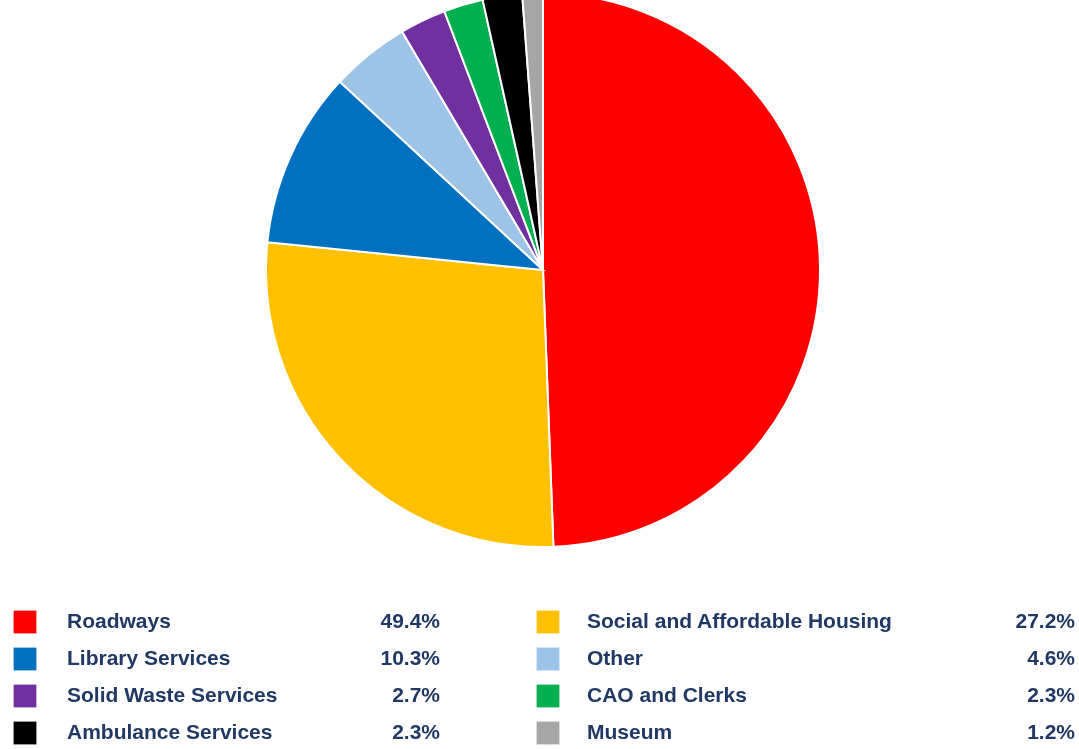  I want to click on legend-label: Ambulance Services, so click(170, 731).